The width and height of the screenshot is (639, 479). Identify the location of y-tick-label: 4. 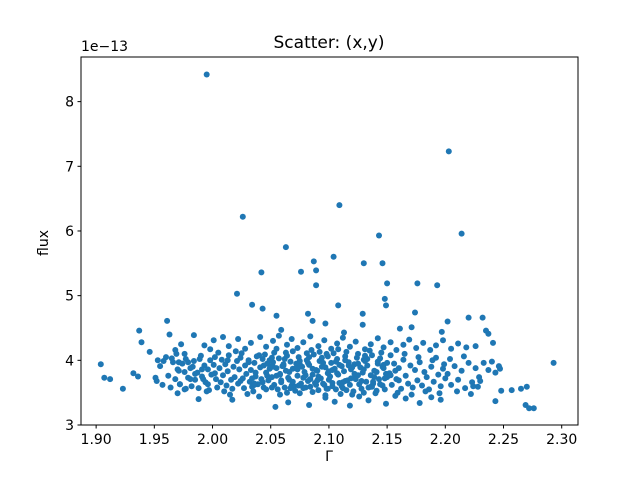
(69, 361).